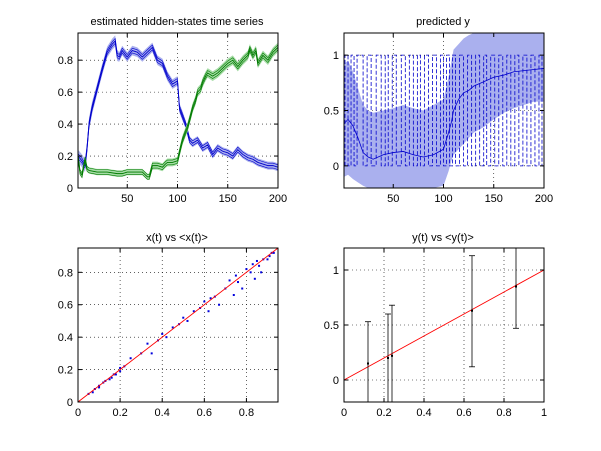 Image resolution: width=601 pixels, height=451 pixels. What do you see at coordinates (65, 61) in the screenshot?
I see `hidden-states-ytick-label: 0.8` at bounding box center [65, 61].